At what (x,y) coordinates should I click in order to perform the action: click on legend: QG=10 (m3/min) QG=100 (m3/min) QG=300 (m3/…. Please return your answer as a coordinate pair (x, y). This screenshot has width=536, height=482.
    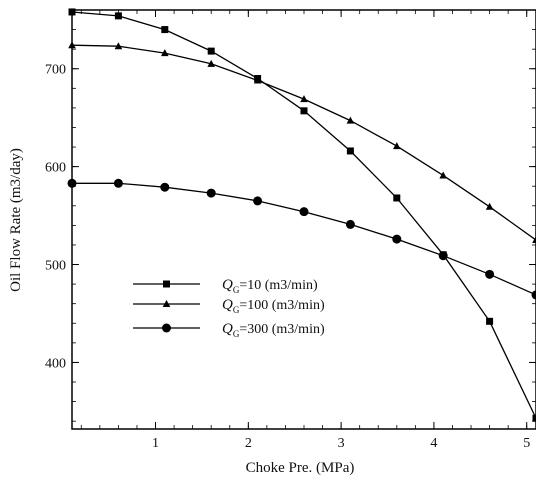
    Looking at the image, I should click on (229, 308).